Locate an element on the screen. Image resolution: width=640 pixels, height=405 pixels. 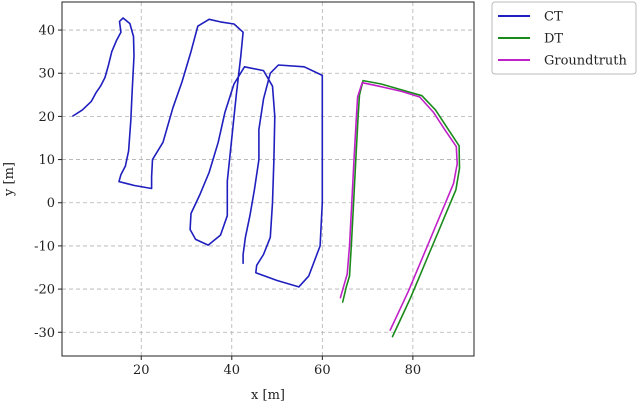
y-tick-label: 0 is located at coordinates (51, 203).